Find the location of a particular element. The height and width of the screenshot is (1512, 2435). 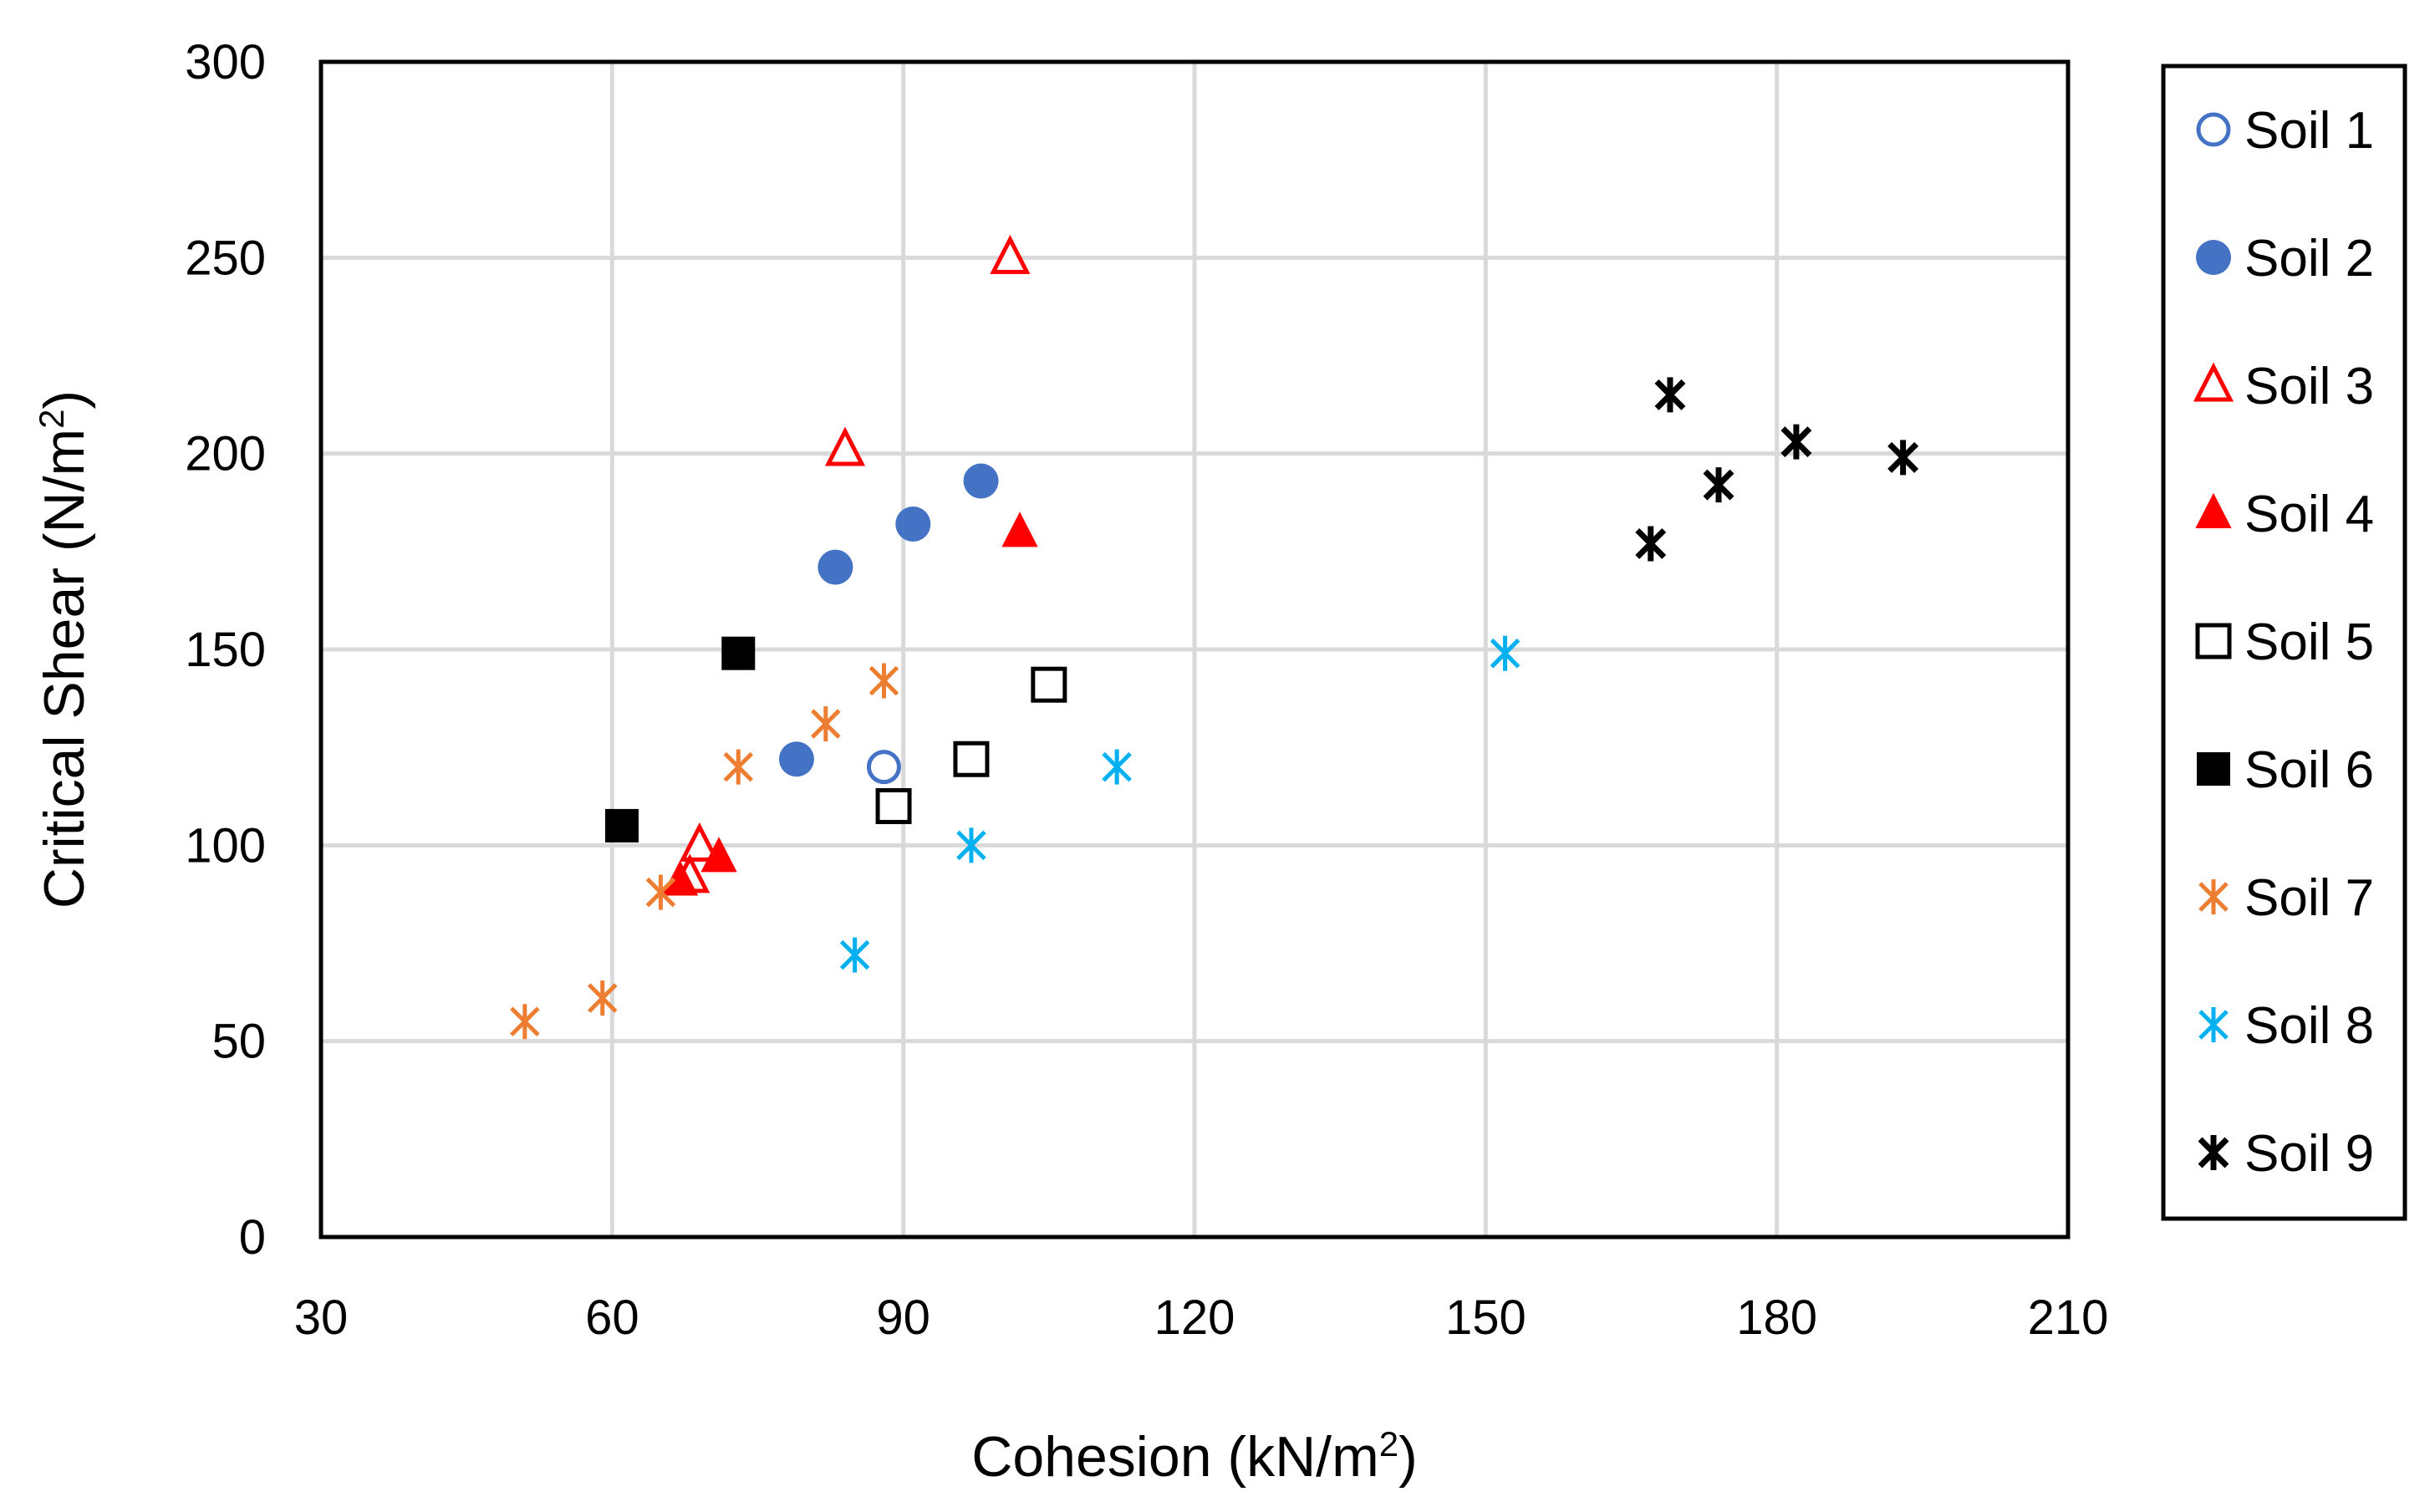

legend-item-soil-6: Soil 6 is located at coordinates (2285, 770).